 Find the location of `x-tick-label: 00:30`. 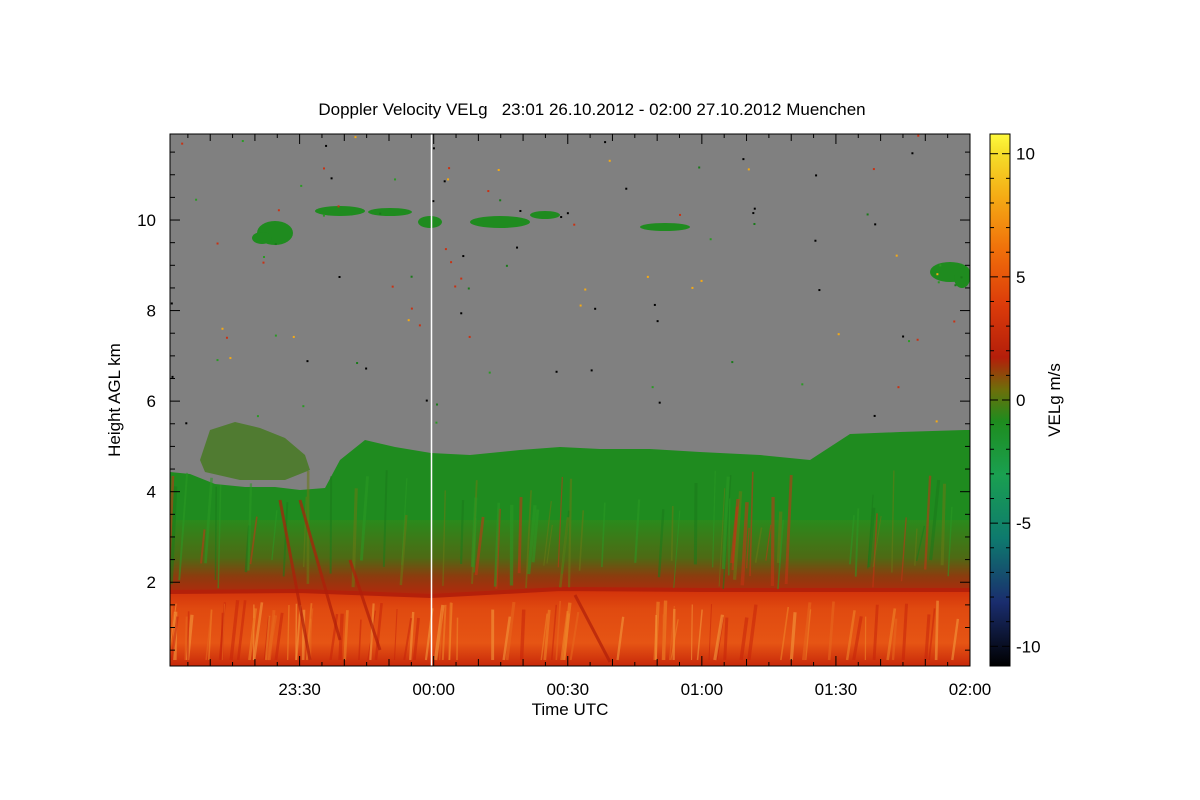

x-tick-label: 00:30 is located at coordinates (567, 689).